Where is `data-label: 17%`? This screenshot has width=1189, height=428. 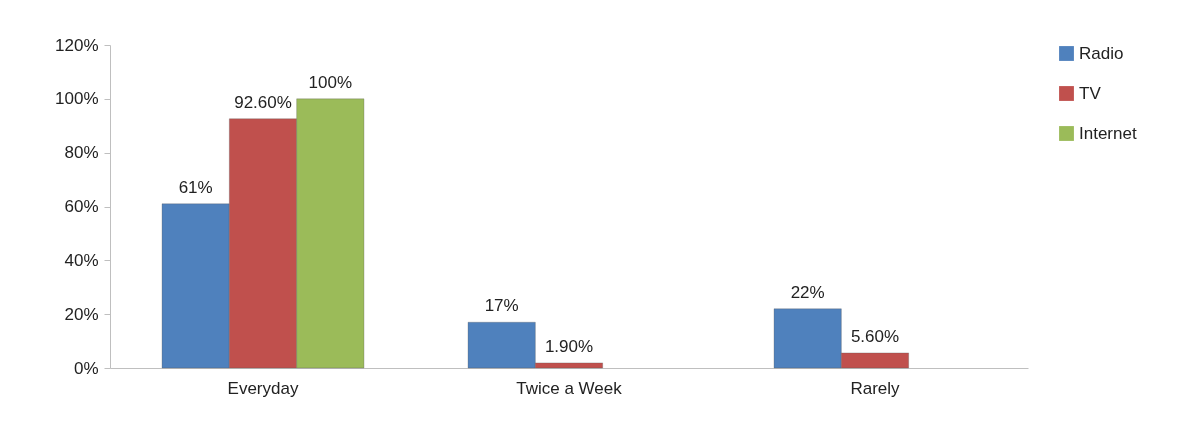
data-label: 17% is located at coordinates (501, 306).